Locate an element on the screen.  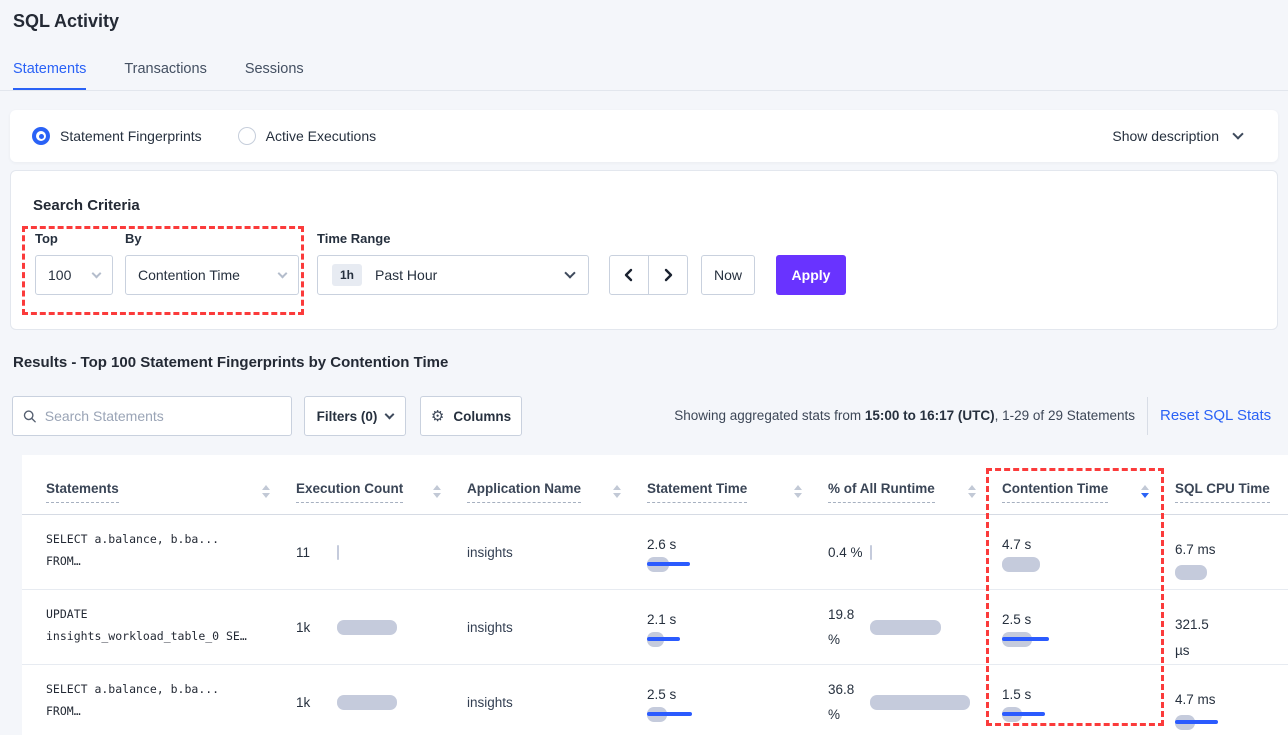
pct-runtime-cell: 0.4 % is located at coordinates (915, 552).